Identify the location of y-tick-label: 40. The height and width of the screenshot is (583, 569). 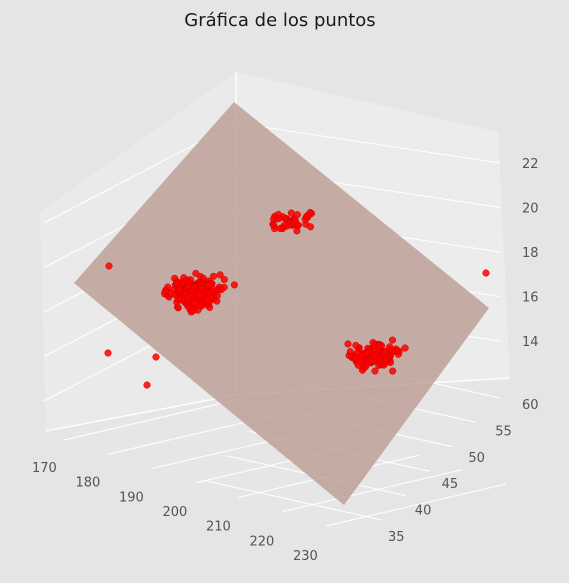
(423, 511).